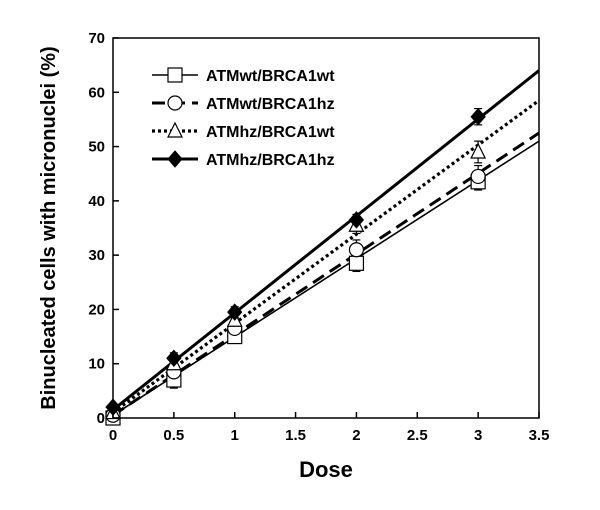 The height and width of the screenshot is (510, 600). Describe the element at coordinates (356, 435) in the screenshot. I see `x-tick-label: 2` at that location.